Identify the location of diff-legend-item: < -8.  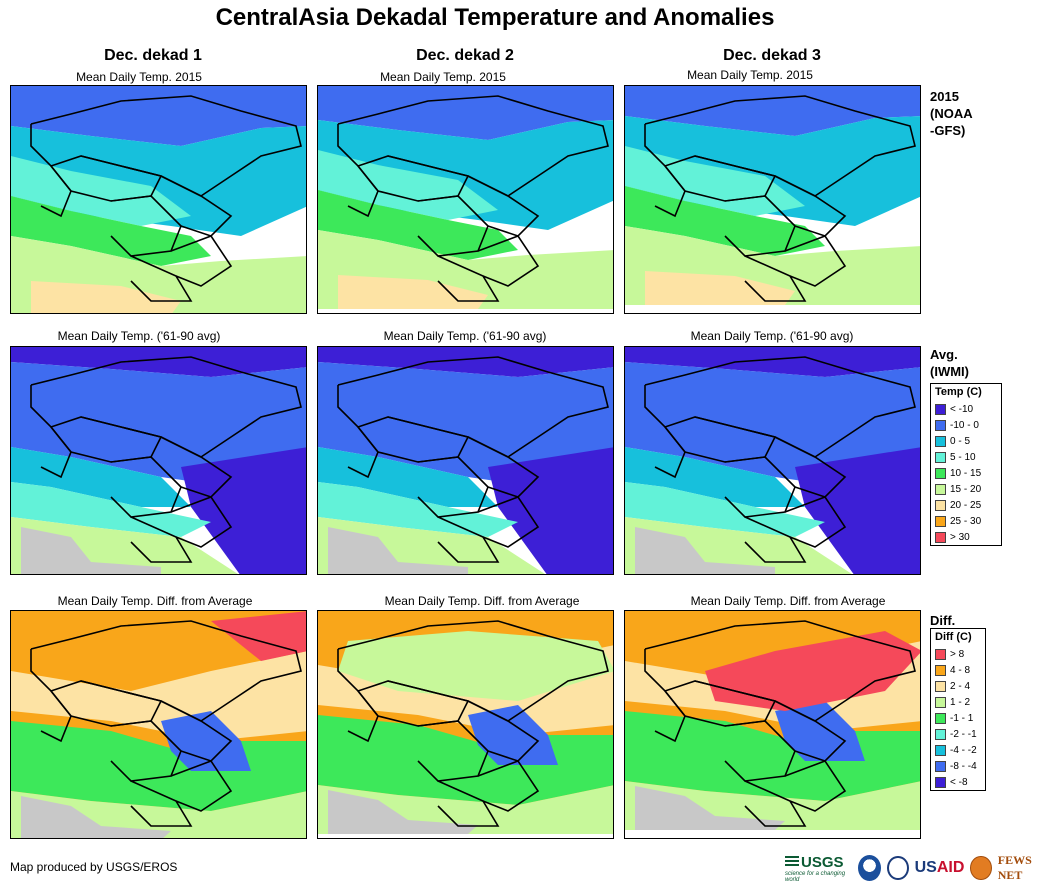
(958, 782).